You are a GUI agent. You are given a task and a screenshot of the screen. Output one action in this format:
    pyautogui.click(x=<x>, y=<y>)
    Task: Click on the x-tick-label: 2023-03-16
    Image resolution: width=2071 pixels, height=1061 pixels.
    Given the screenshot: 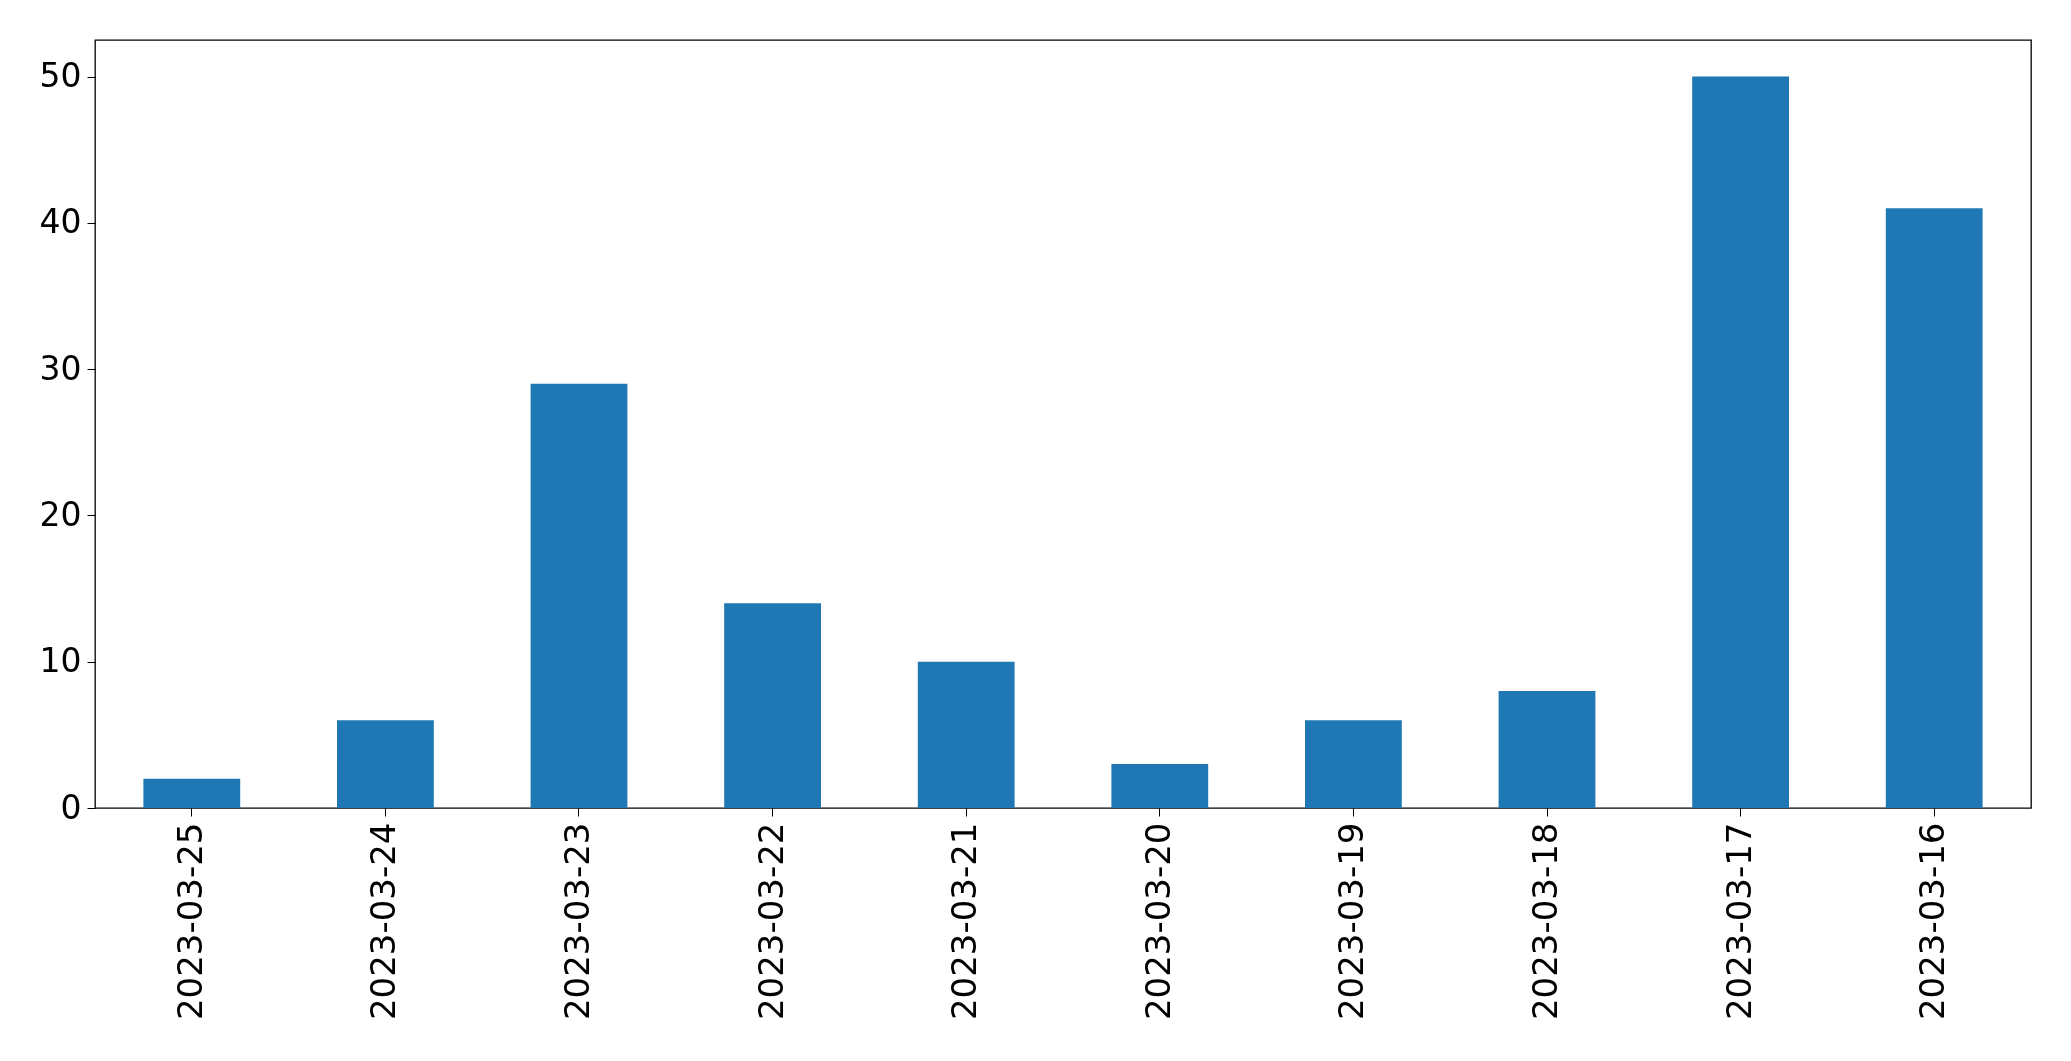 What is the action you would take?
    pyautogui.click(x=1932, y=921)
    